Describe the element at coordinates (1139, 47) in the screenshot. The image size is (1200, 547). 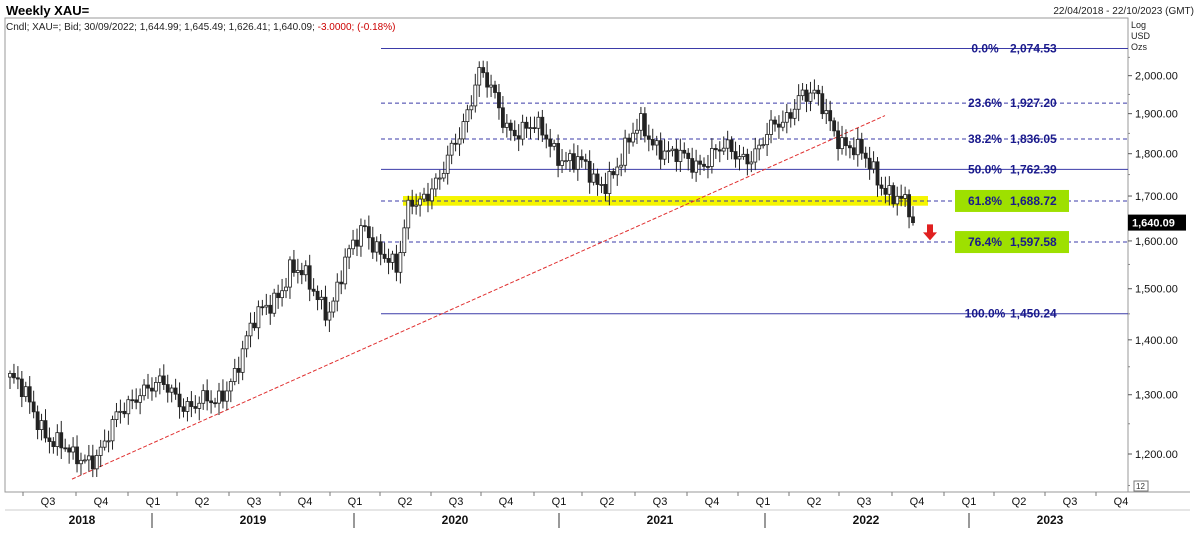
I see `unit-label: Ozs` at that location.